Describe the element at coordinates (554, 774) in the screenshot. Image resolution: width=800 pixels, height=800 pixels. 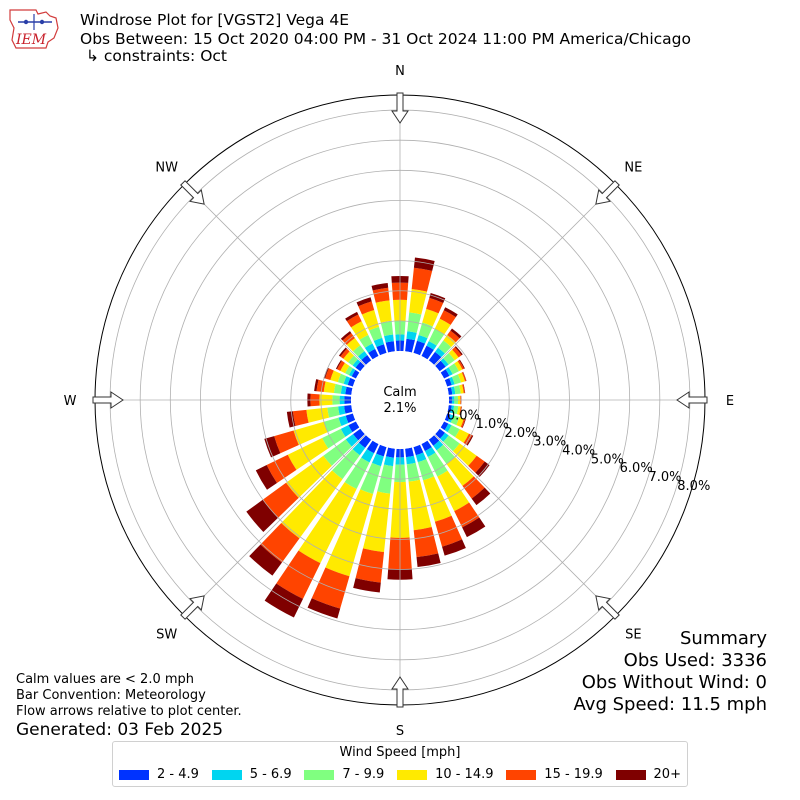
I see `legend-item-4: 15 - 19.9` at that location.